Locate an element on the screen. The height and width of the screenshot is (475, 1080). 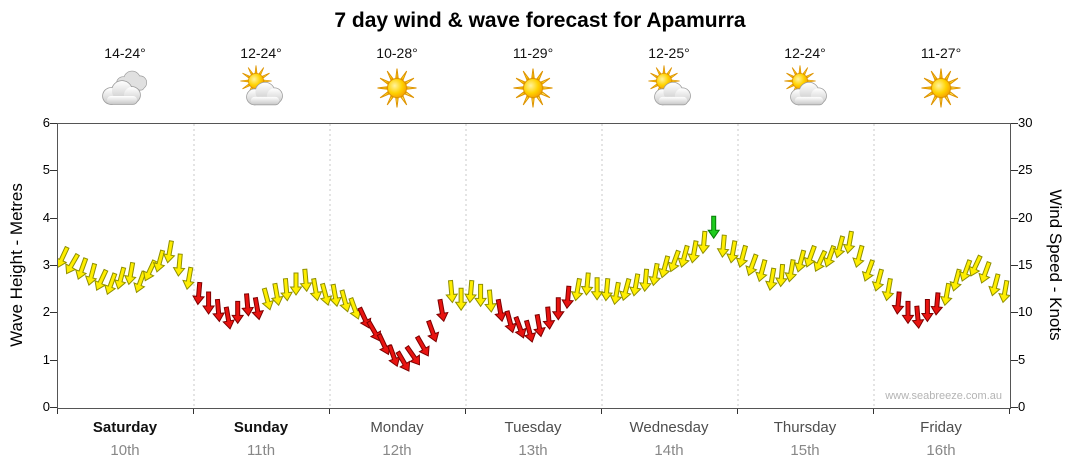
right-axis-tick-label: 25 is located at coordinates (1025, 170).